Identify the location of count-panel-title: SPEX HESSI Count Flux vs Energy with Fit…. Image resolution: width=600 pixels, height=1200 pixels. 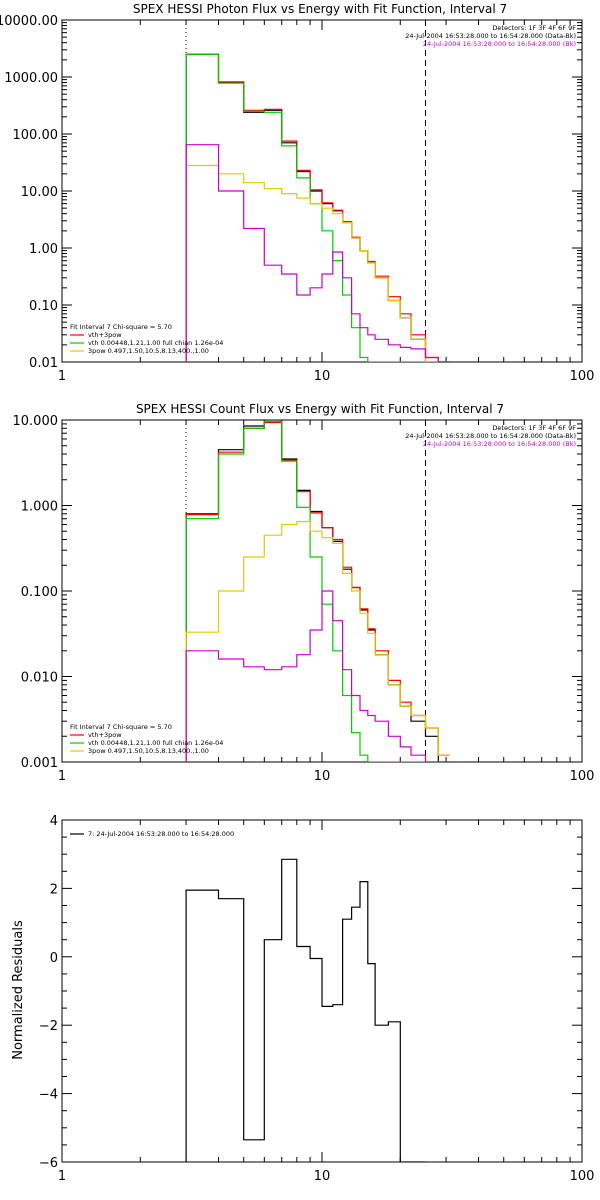
(320, 409).